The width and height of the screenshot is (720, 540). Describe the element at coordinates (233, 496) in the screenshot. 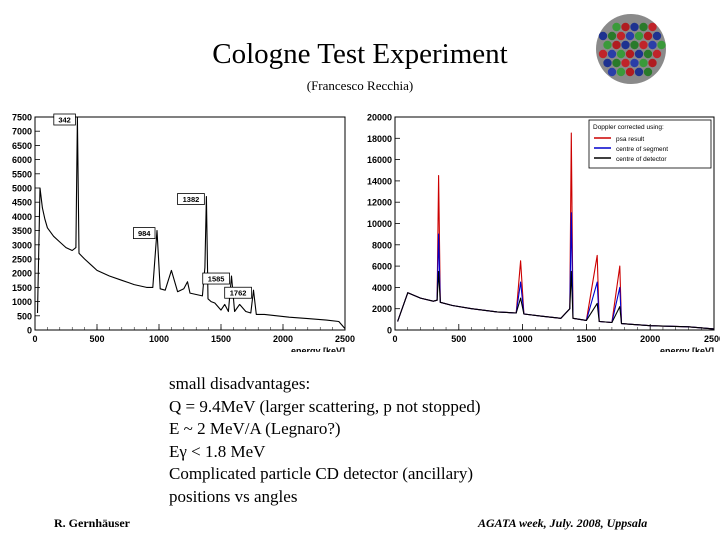

I see `bullet-item: positions vs angles` at that location.